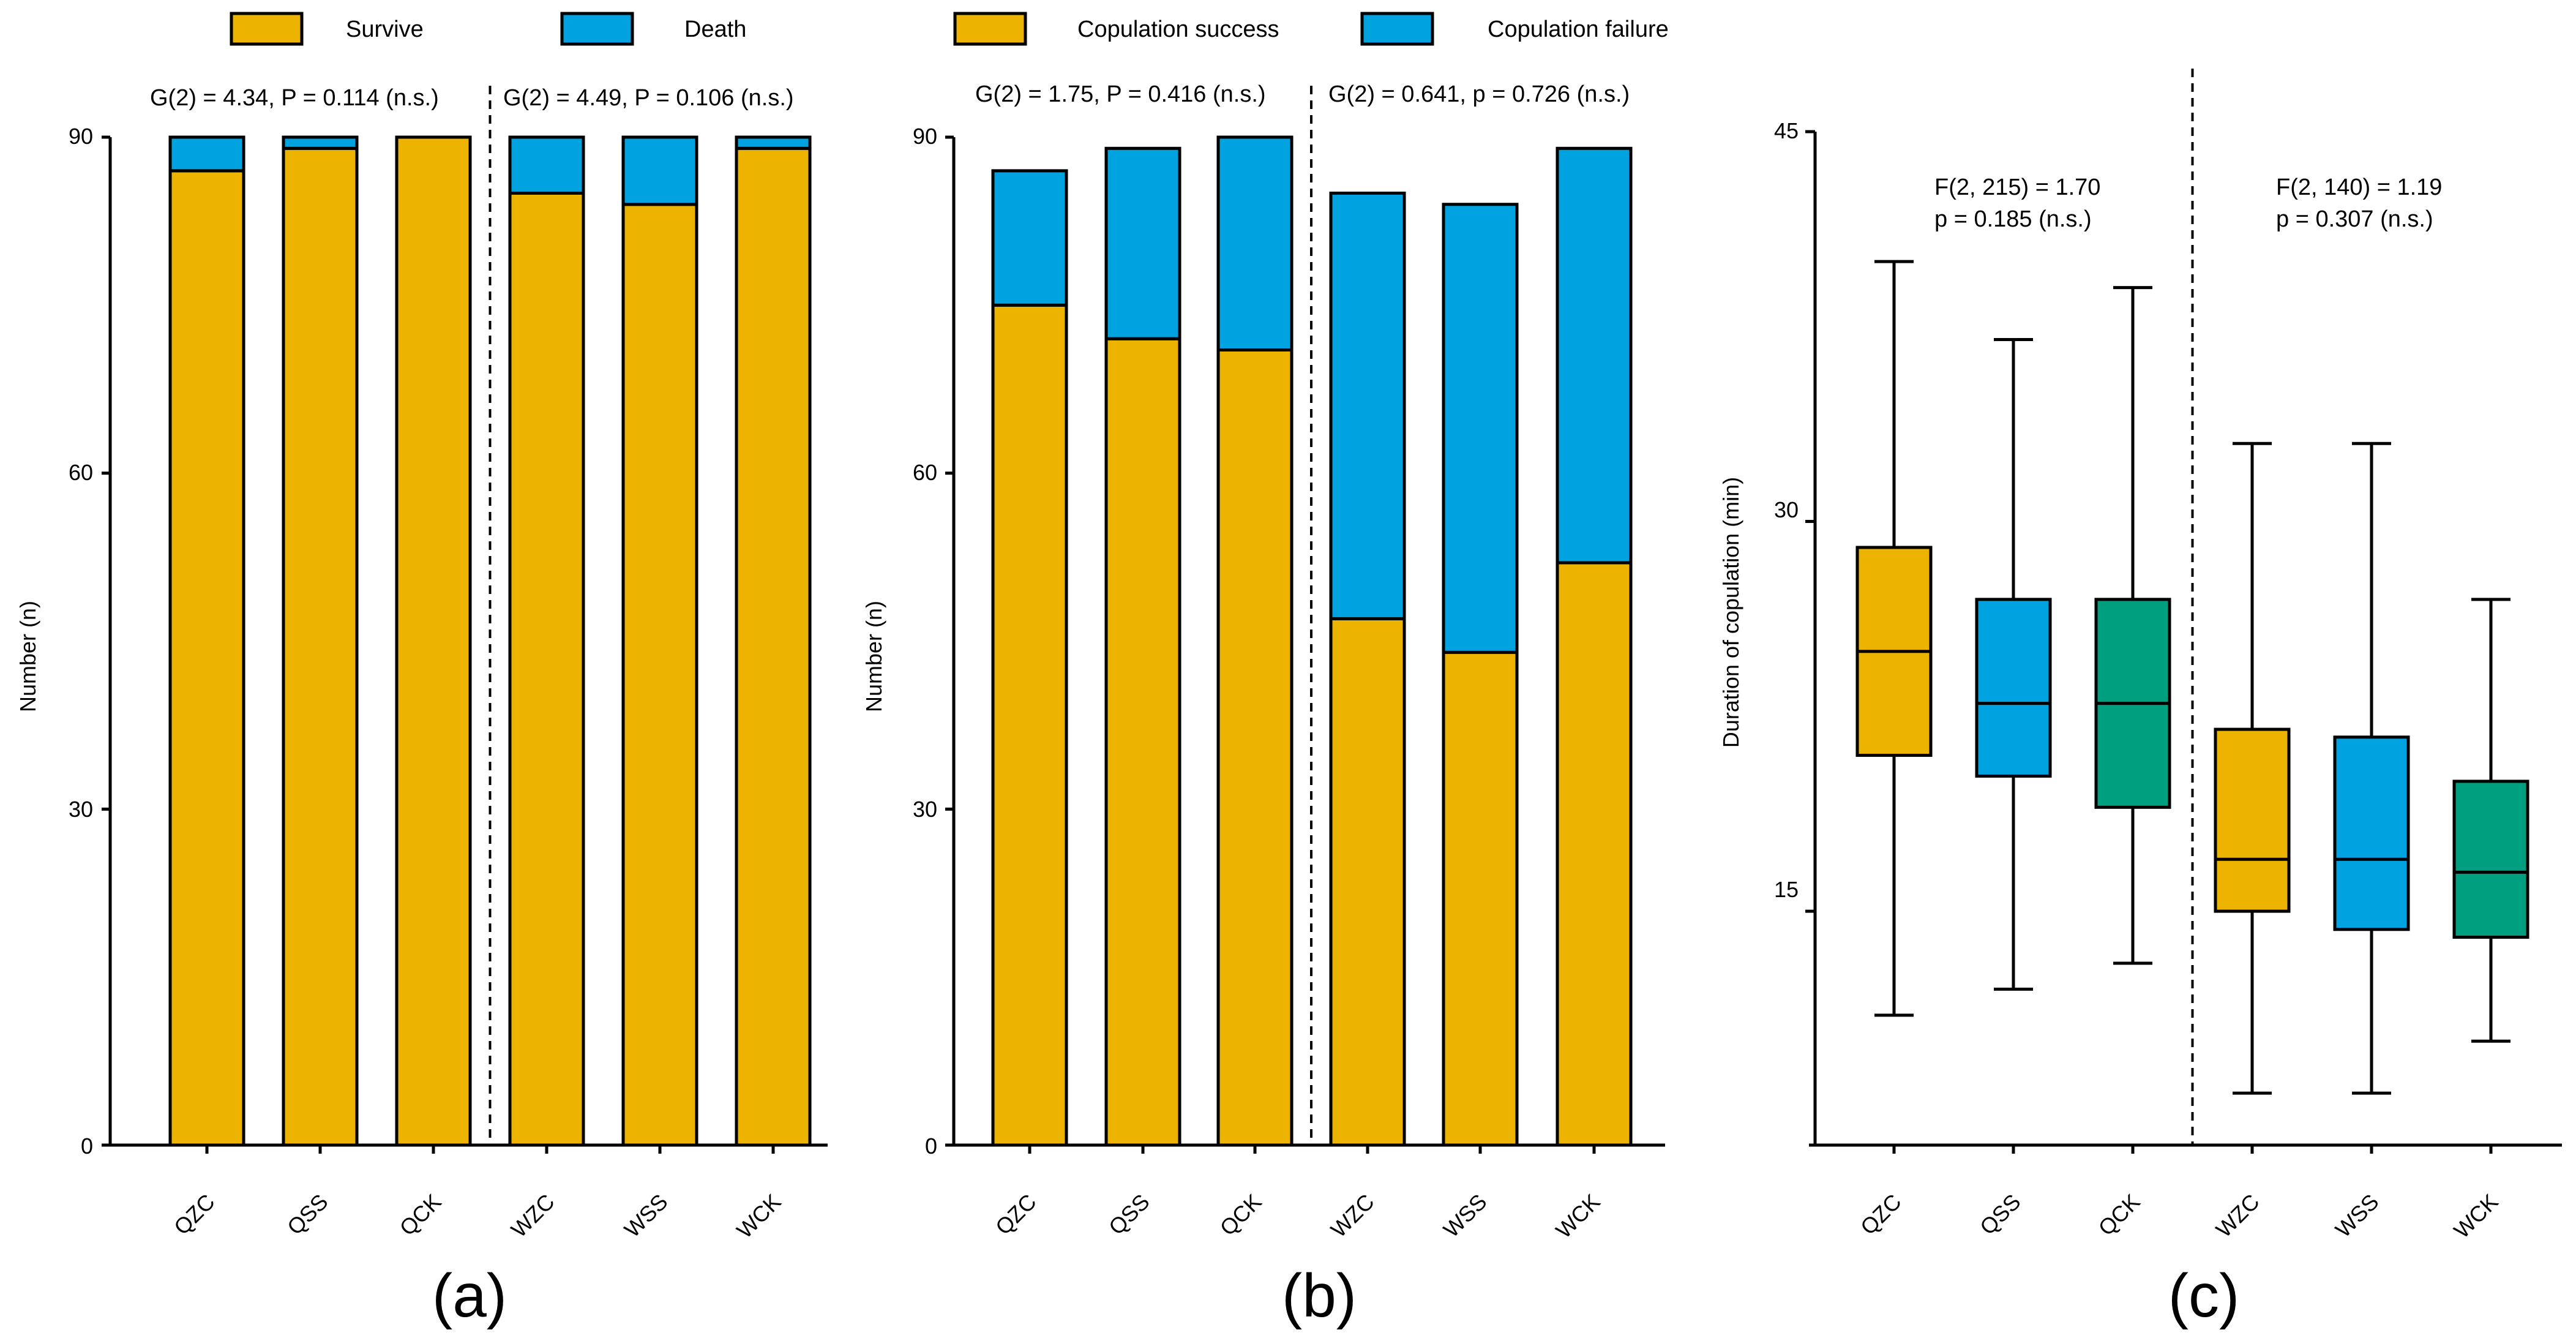  Describe the element at coordinates (1786, 889) in the screenshot. I see `y-tick-label: 15` at that location.